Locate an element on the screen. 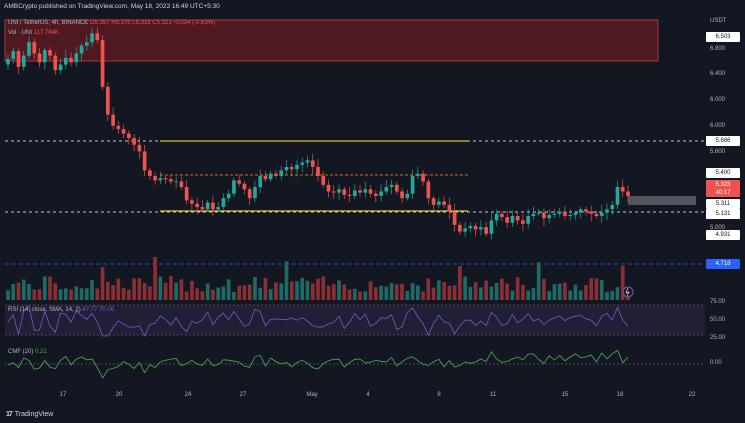 The image size is (745, 423). price-axis-label: 5.000 is located at coordinates (718, 228).